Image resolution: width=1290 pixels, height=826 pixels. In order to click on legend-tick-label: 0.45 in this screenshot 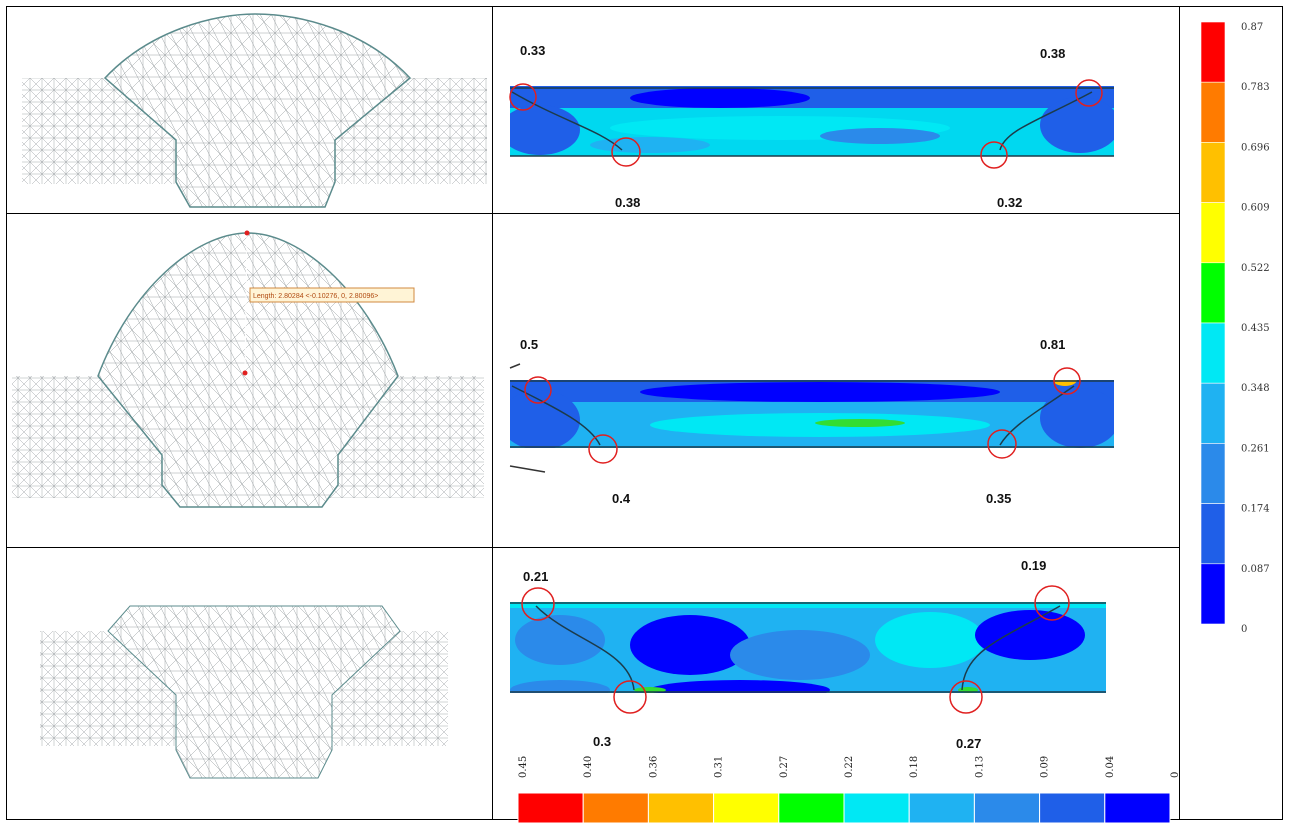, I will do `click(523, 767)`.